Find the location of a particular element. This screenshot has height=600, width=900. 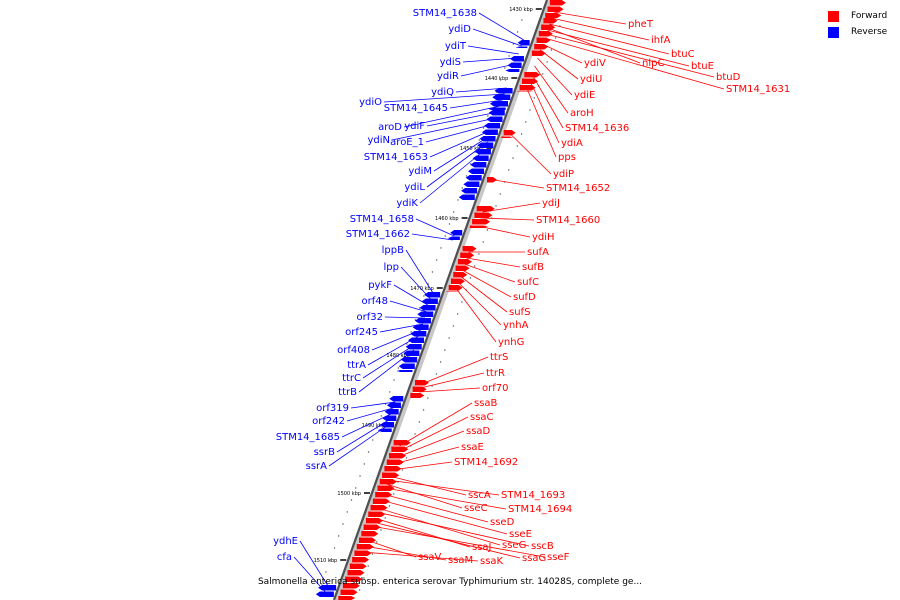

reverse-gene-label: orf48 is located at coordinates (375, 301).